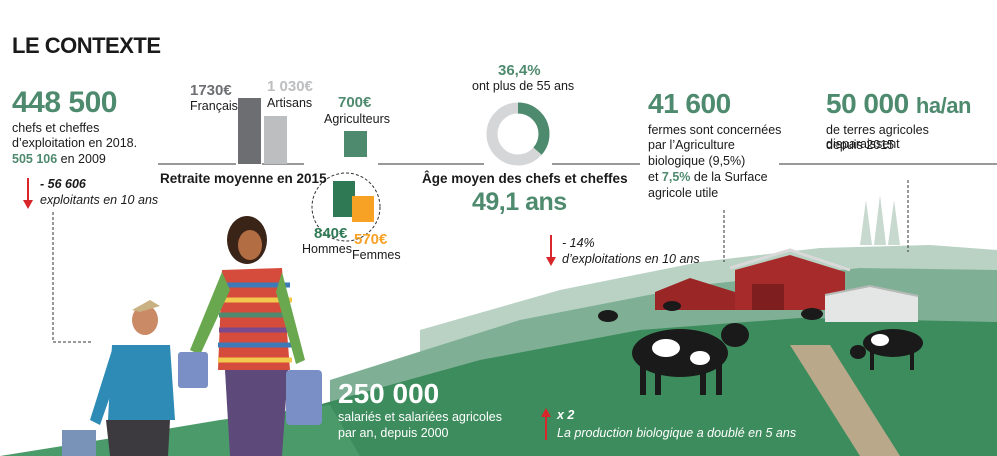  I want to click on terres-line2: depuis 2015, so click(860, 145).